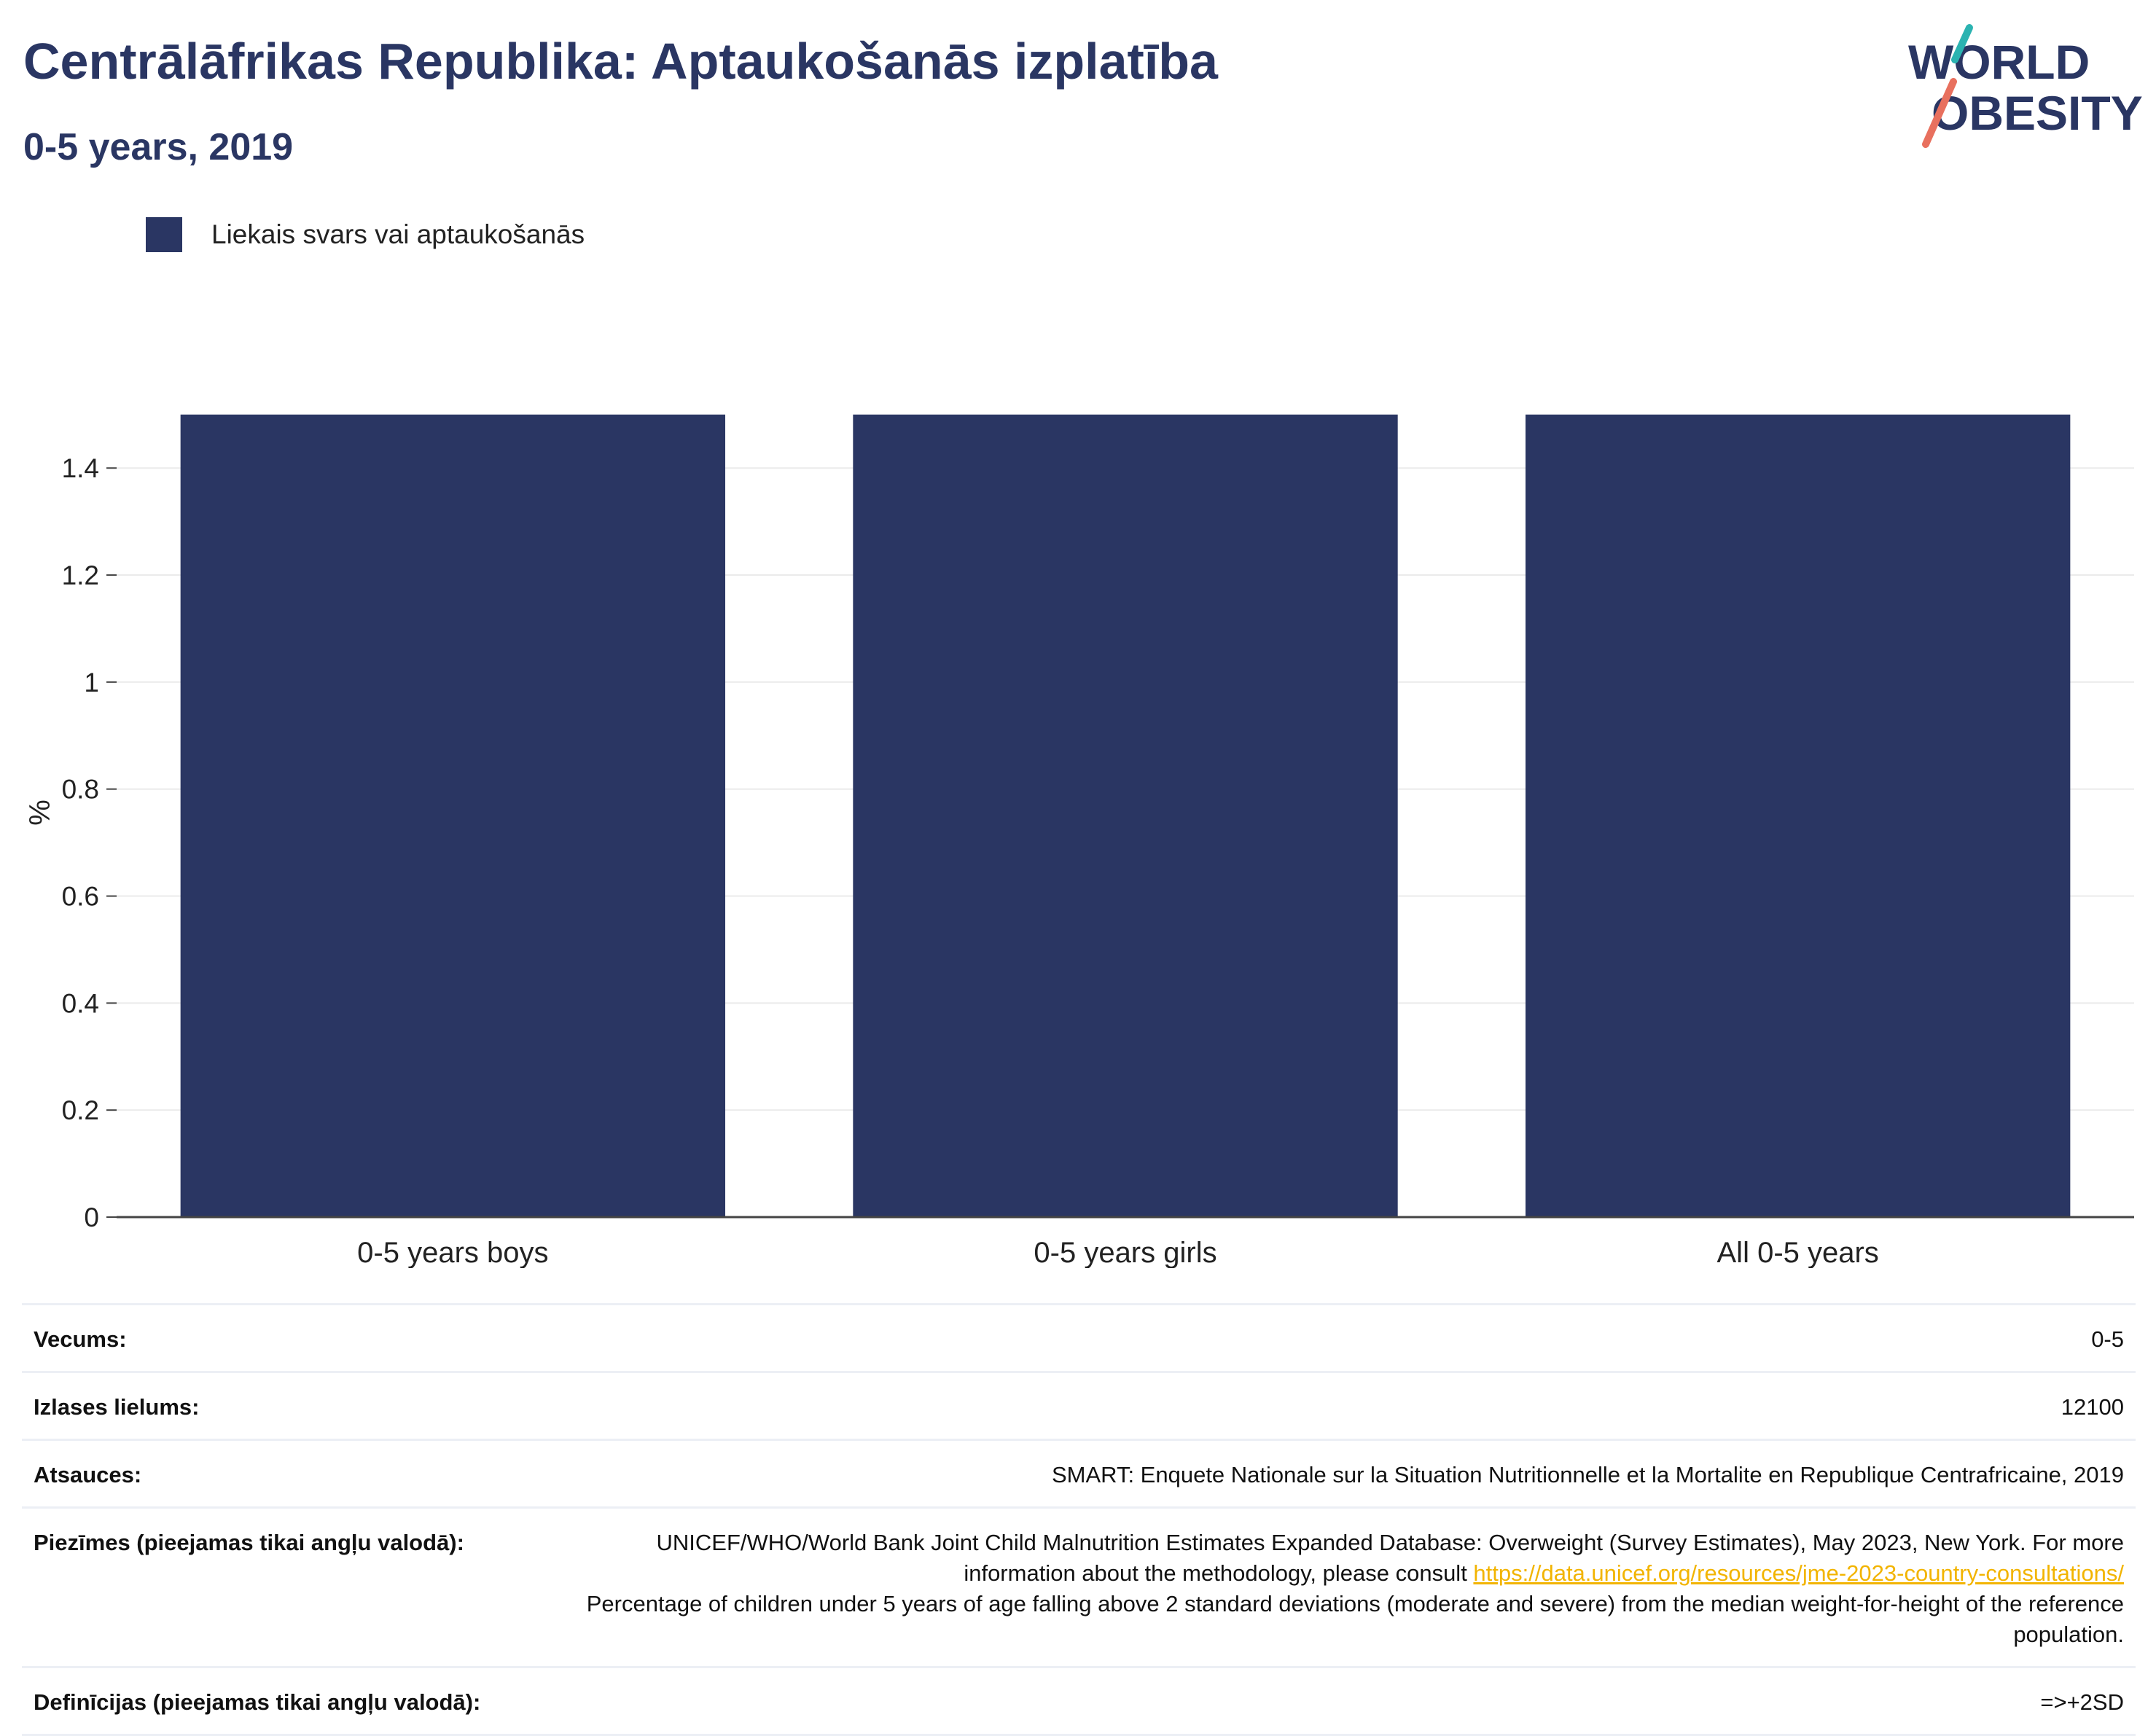 The width and height of the screenshot is (2156, 1736). I want to click on logo-text-obesity: OBESITY, so click(2038, 113).